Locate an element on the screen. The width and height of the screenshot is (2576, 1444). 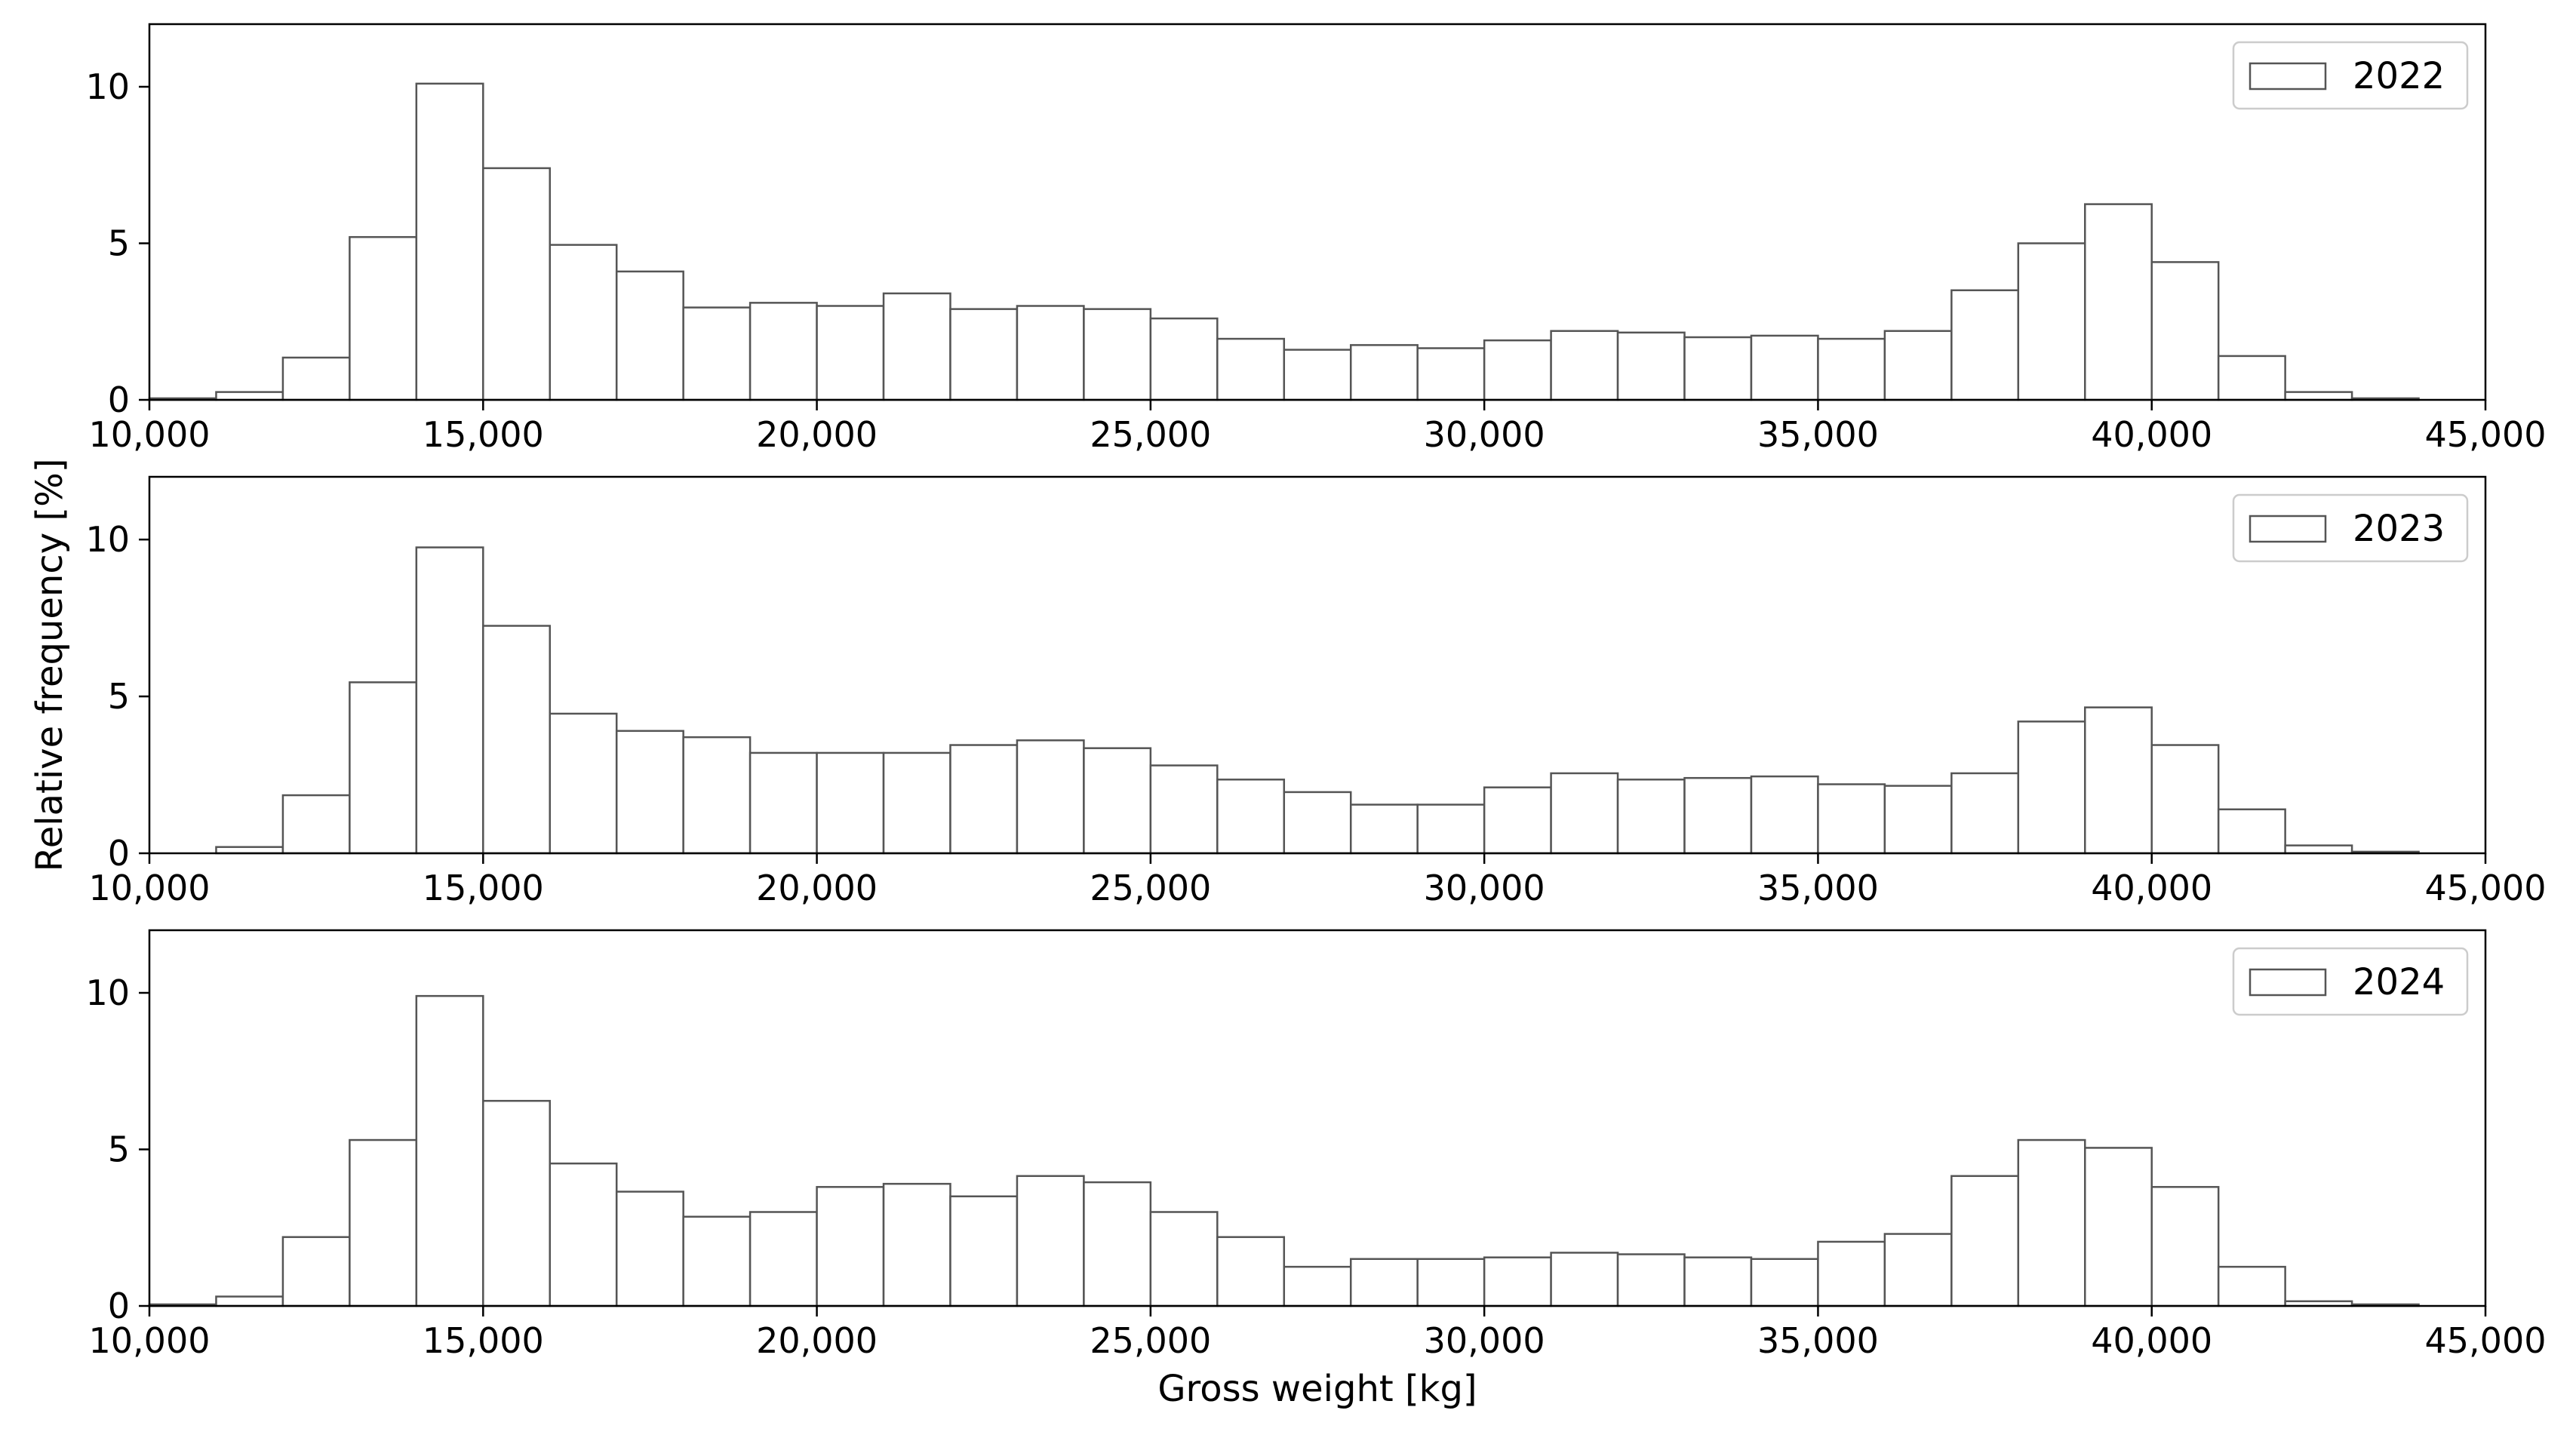
legend-label: 2022 is located at coordinates (2399, 76).